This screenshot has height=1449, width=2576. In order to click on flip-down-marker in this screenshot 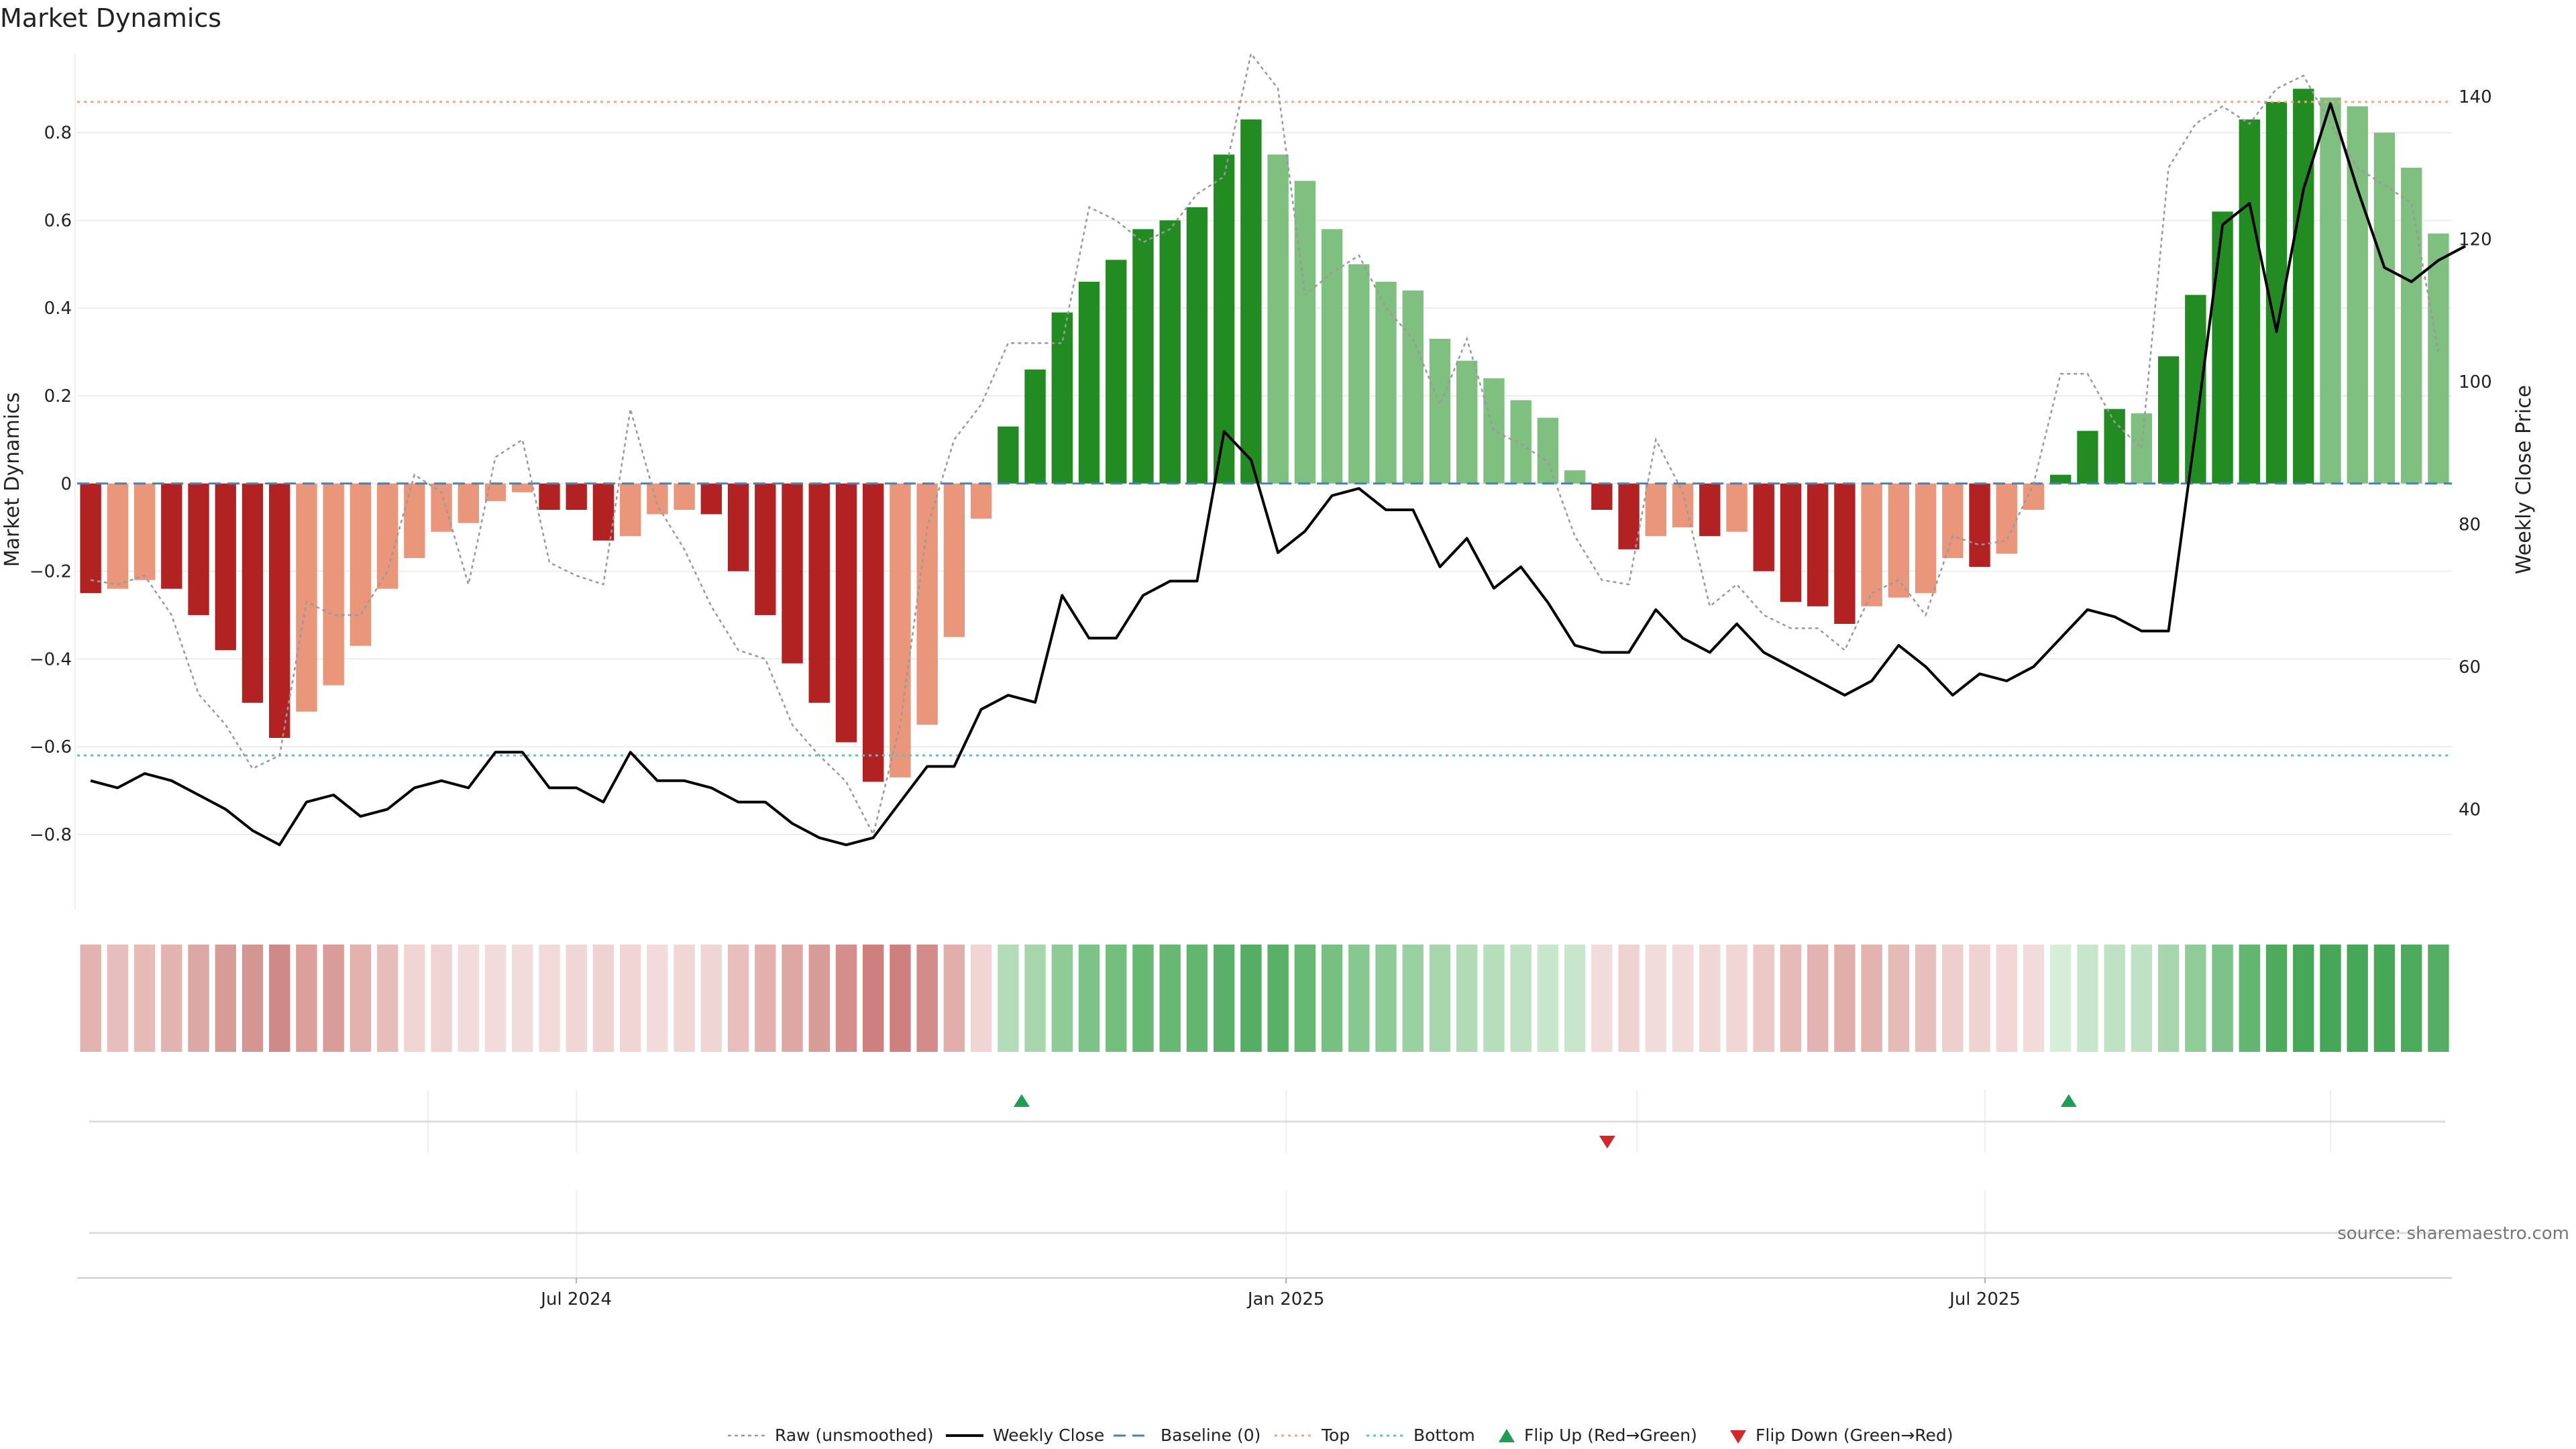, I will do `click(1607, 1142)`.